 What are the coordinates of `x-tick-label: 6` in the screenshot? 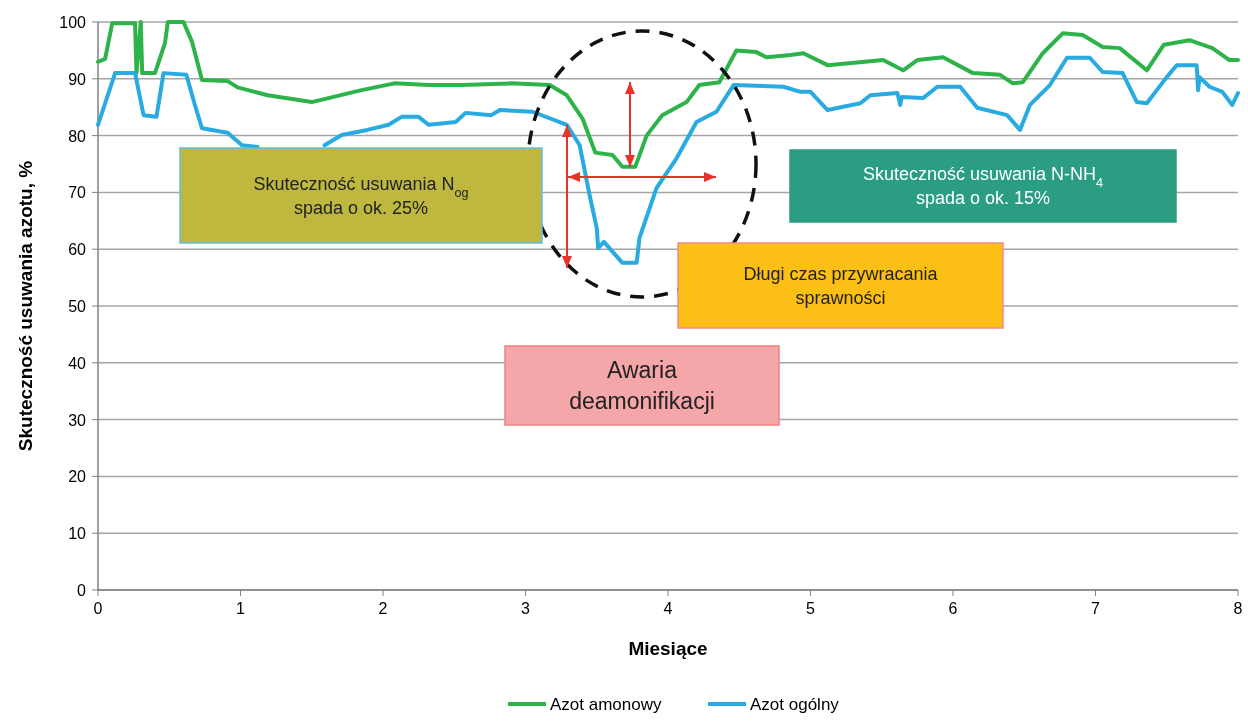 It's located at (953, 608).